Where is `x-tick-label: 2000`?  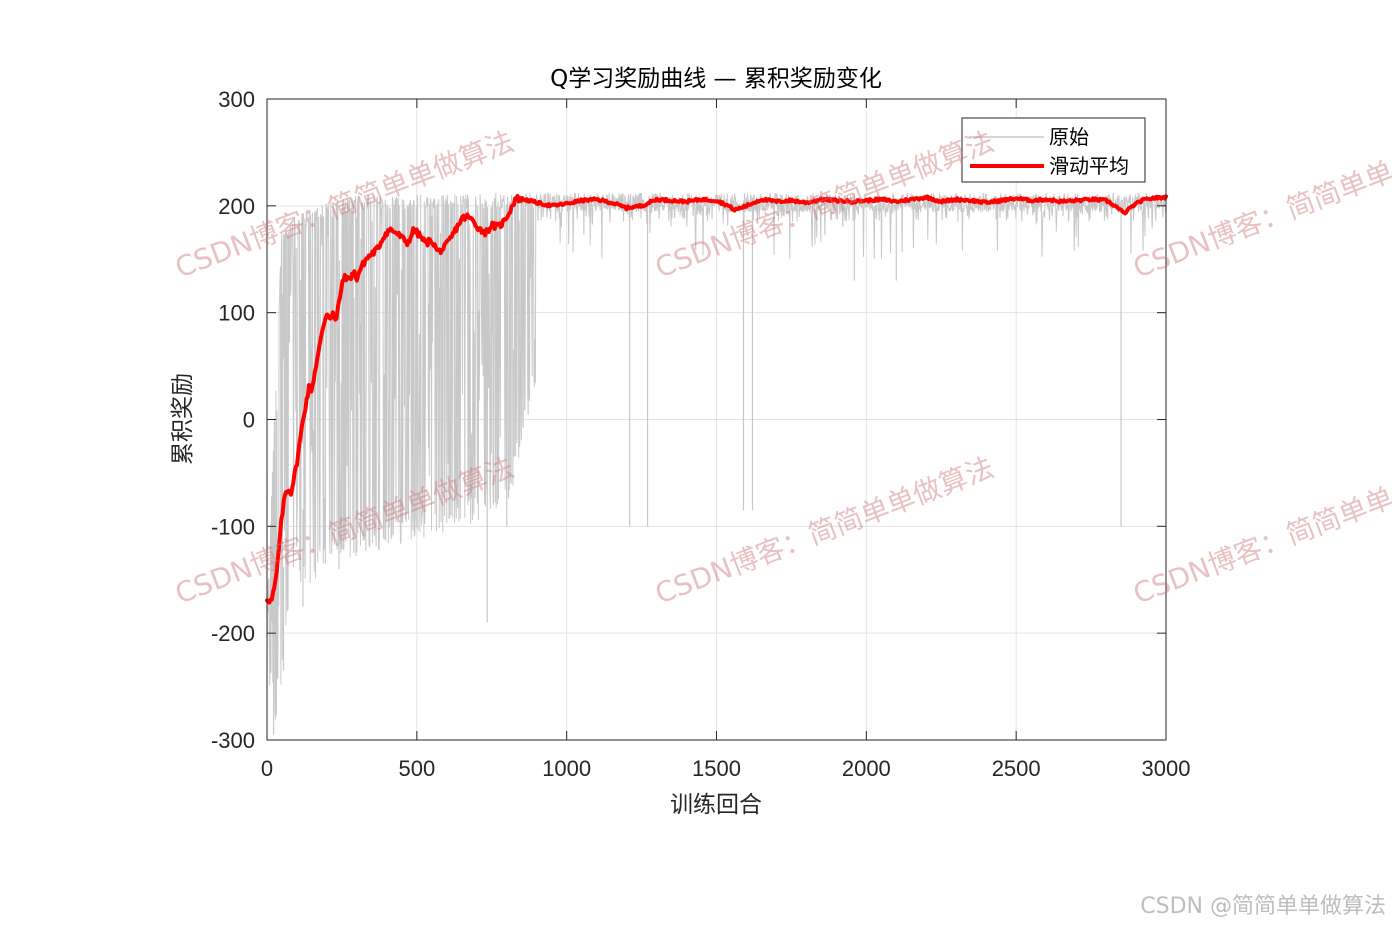
x-tick-label: 2000 is located at coordinates (866, 768).